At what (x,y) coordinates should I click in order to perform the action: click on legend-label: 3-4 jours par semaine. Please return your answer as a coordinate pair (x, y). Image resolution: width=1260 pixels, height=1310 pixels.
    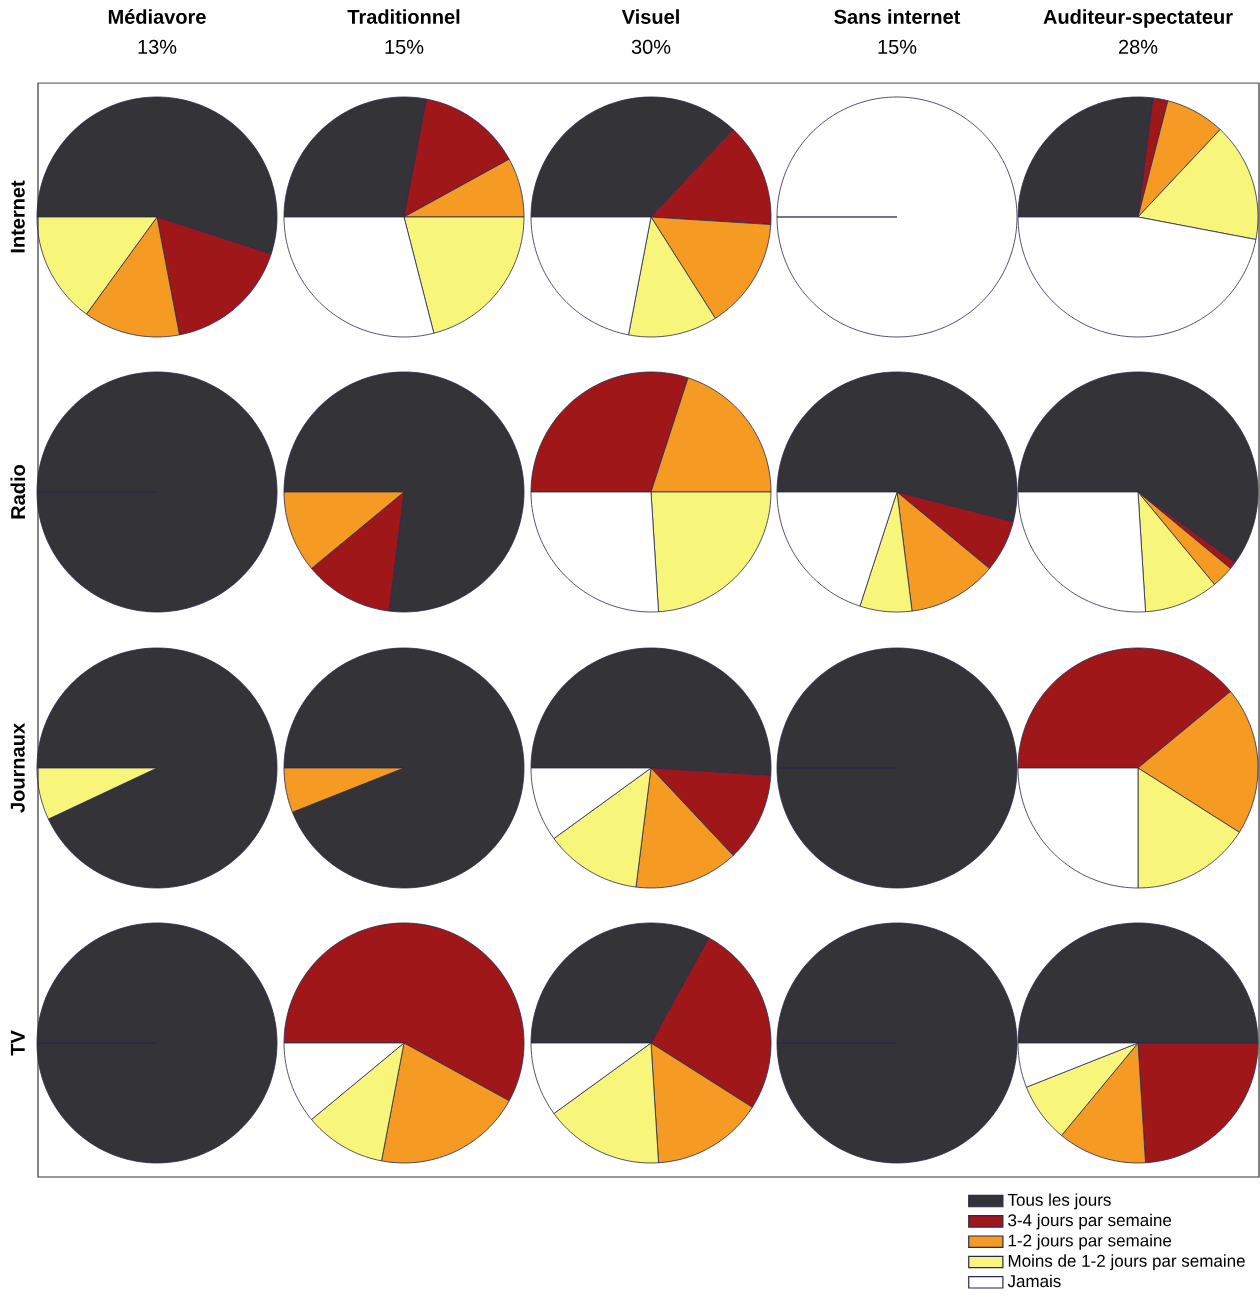
    Looking at the image, I should click on (1090, 1221).